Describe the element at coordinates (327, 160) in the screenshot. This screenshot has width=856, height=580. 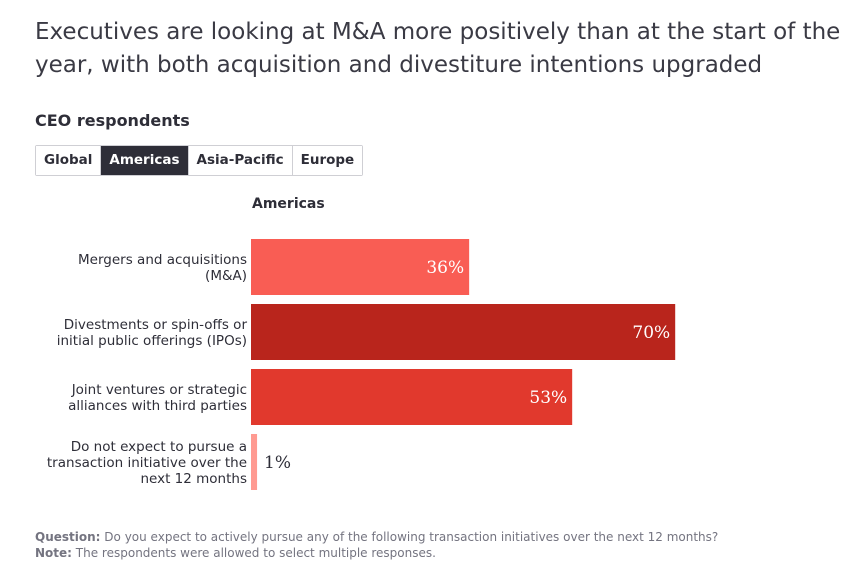
I see `tab-europe: Europe` at that location.